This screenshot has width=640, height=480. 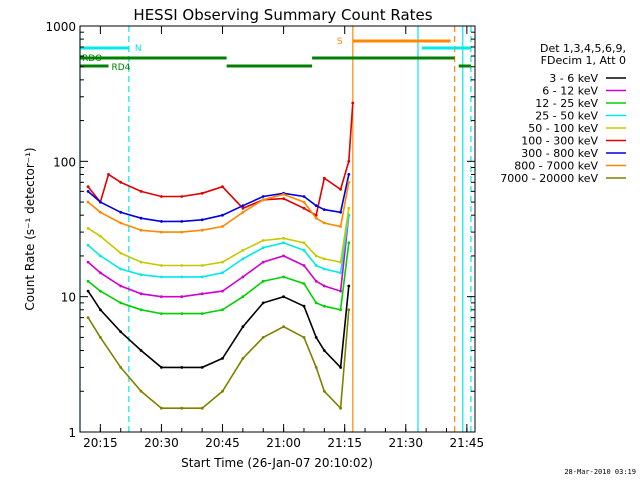 What do you see at coordinates (222, 443) in the screenshot?
I see `x-tick-label-2: 20:45` at bounding box center [222, 443].